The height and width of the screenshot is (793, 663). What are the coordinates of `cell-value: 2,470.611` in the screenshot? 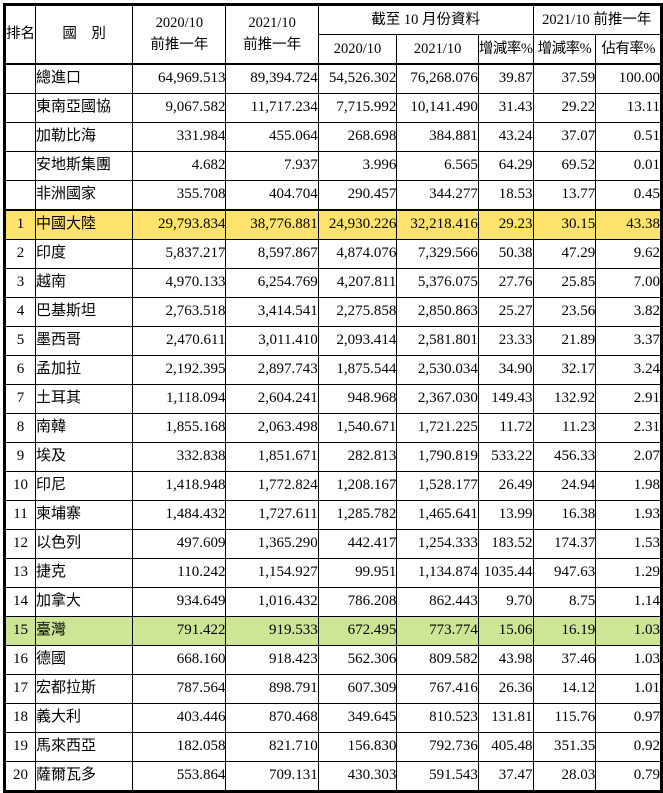 It's located at (179, 341).